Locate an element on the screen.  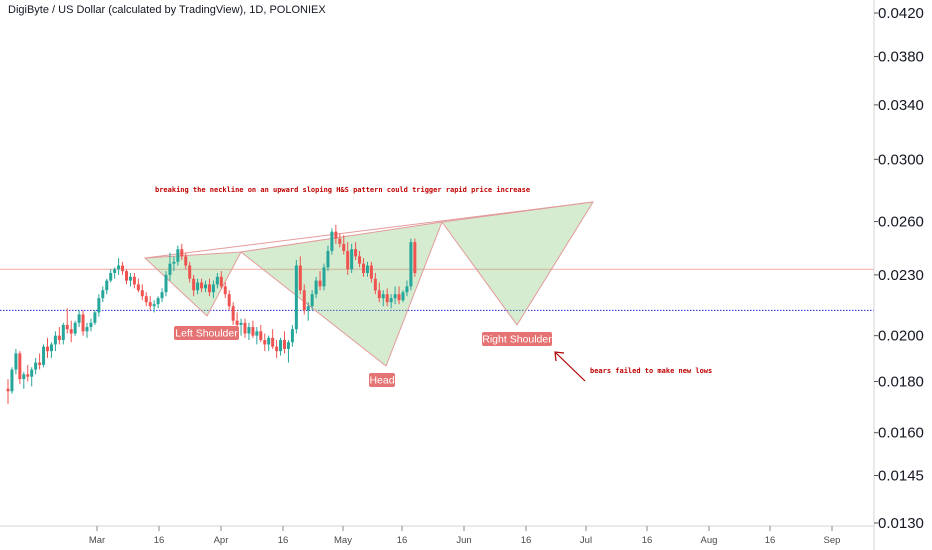
y-tick-label: 0.0420 is located at coordinates (901, 13).